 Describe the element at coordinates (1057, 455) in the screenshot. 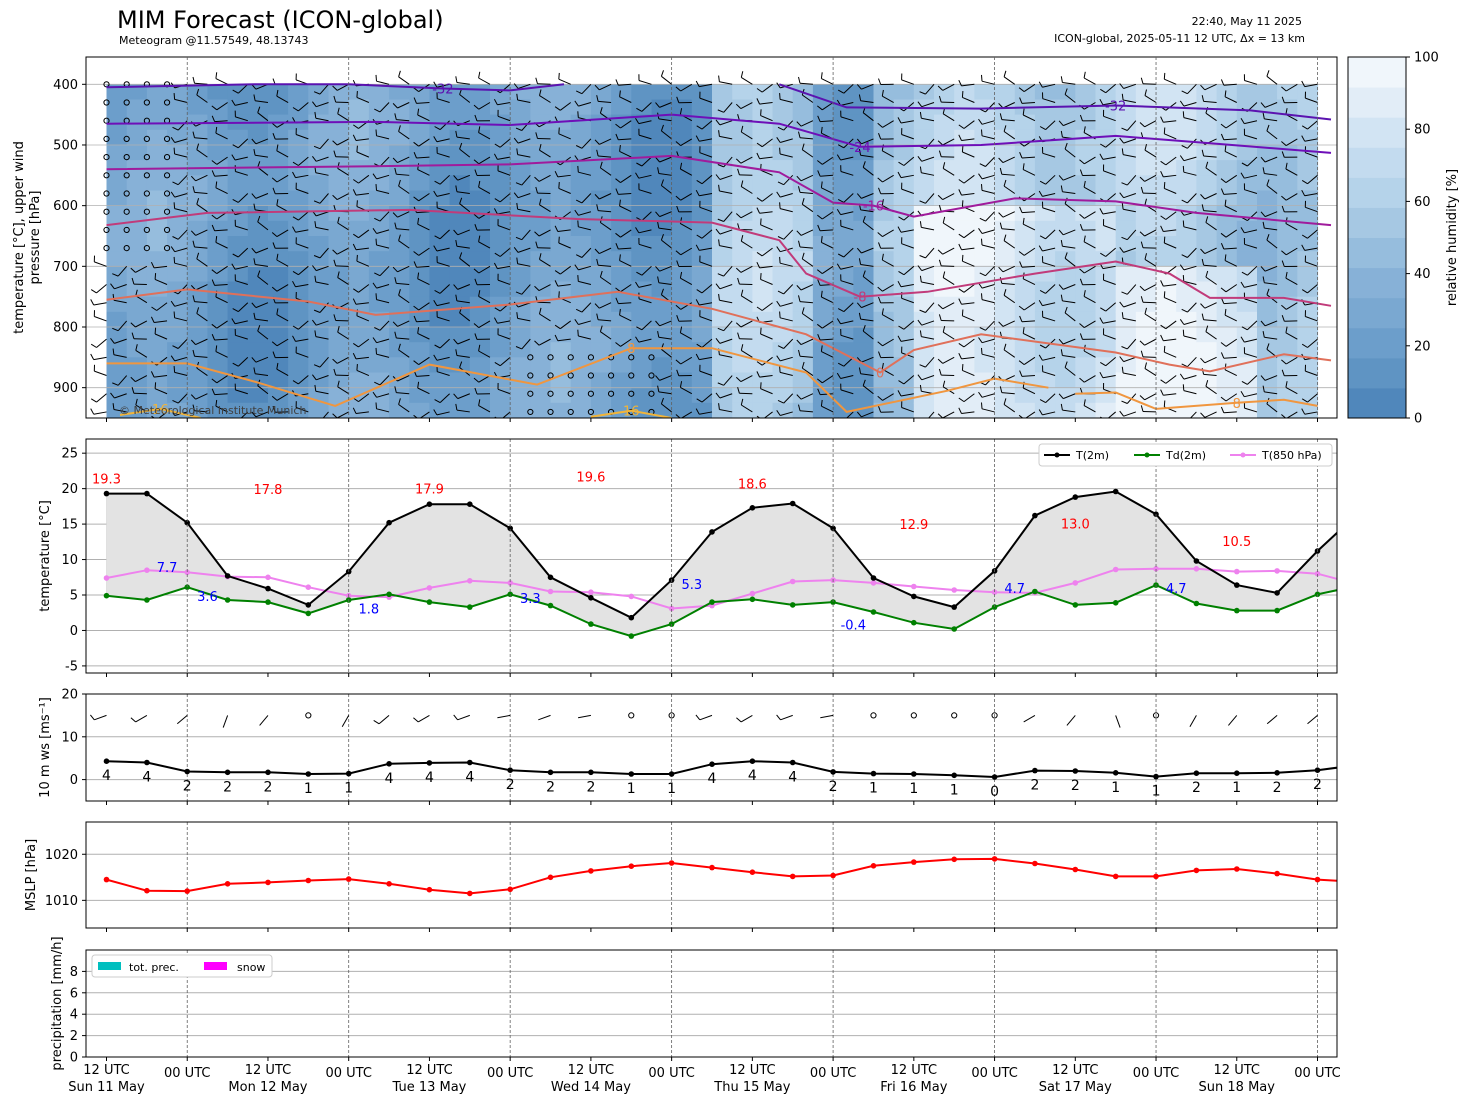

I see `legend-marker` at that location.